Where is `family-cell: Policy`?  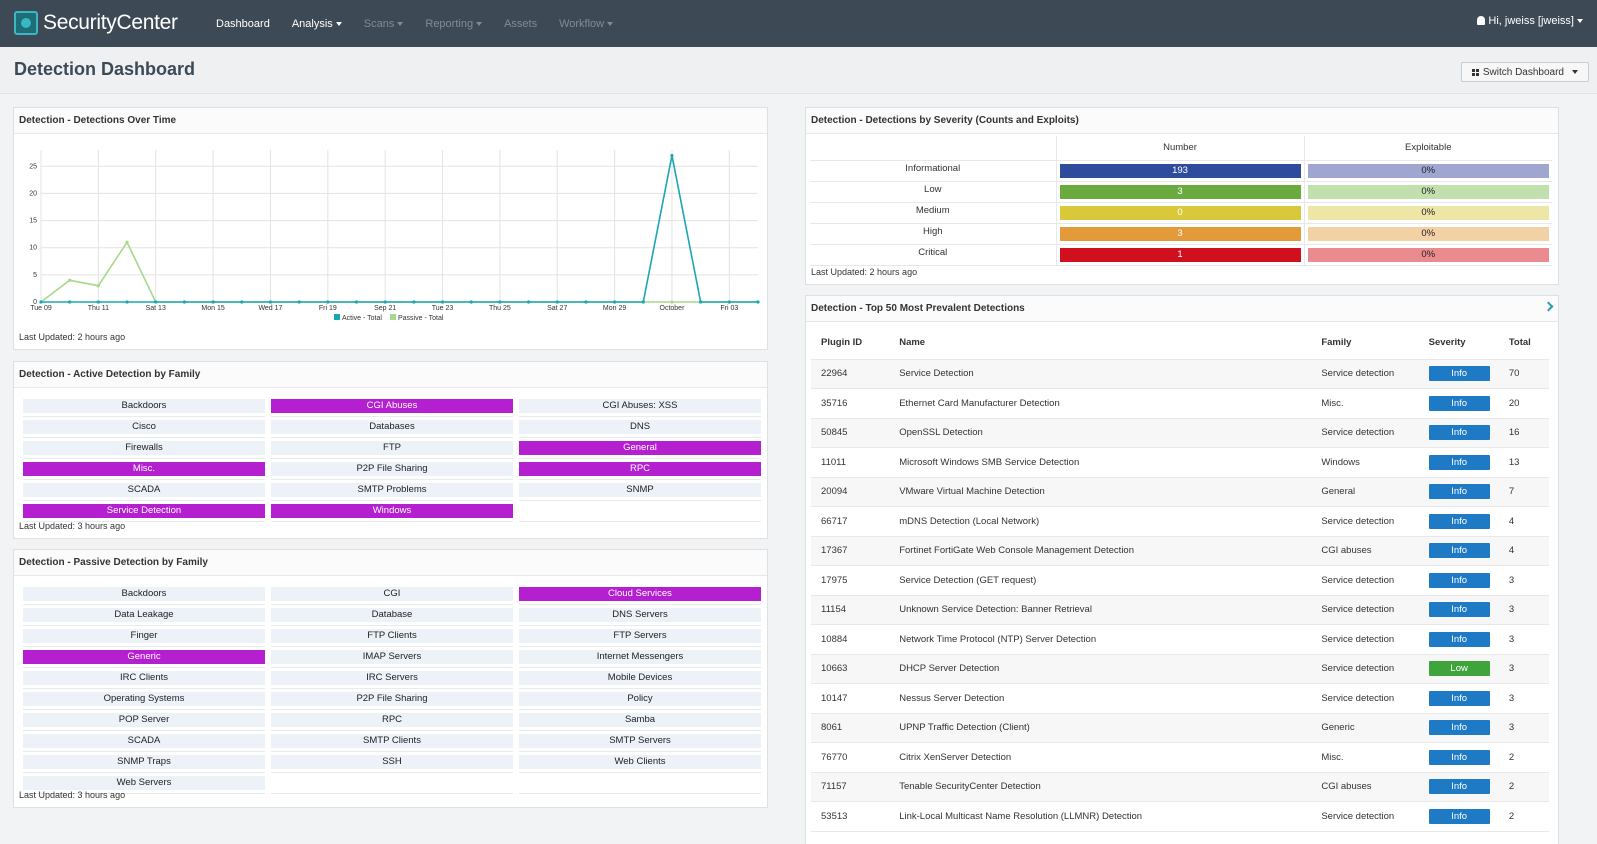 family-cell: Policy is located at coordinates (640, 699).